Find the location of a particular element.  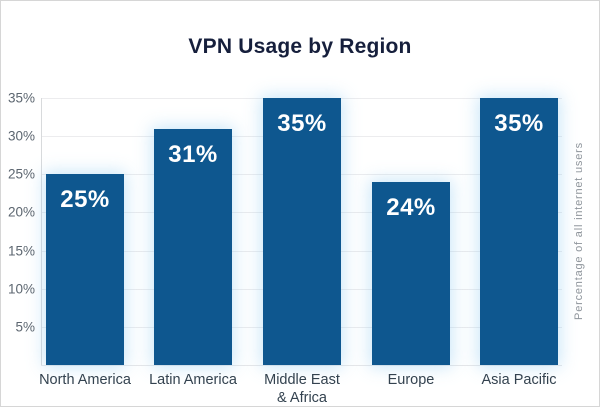

x-tick-label-1: Latin America is located at coordinates (193, 380).